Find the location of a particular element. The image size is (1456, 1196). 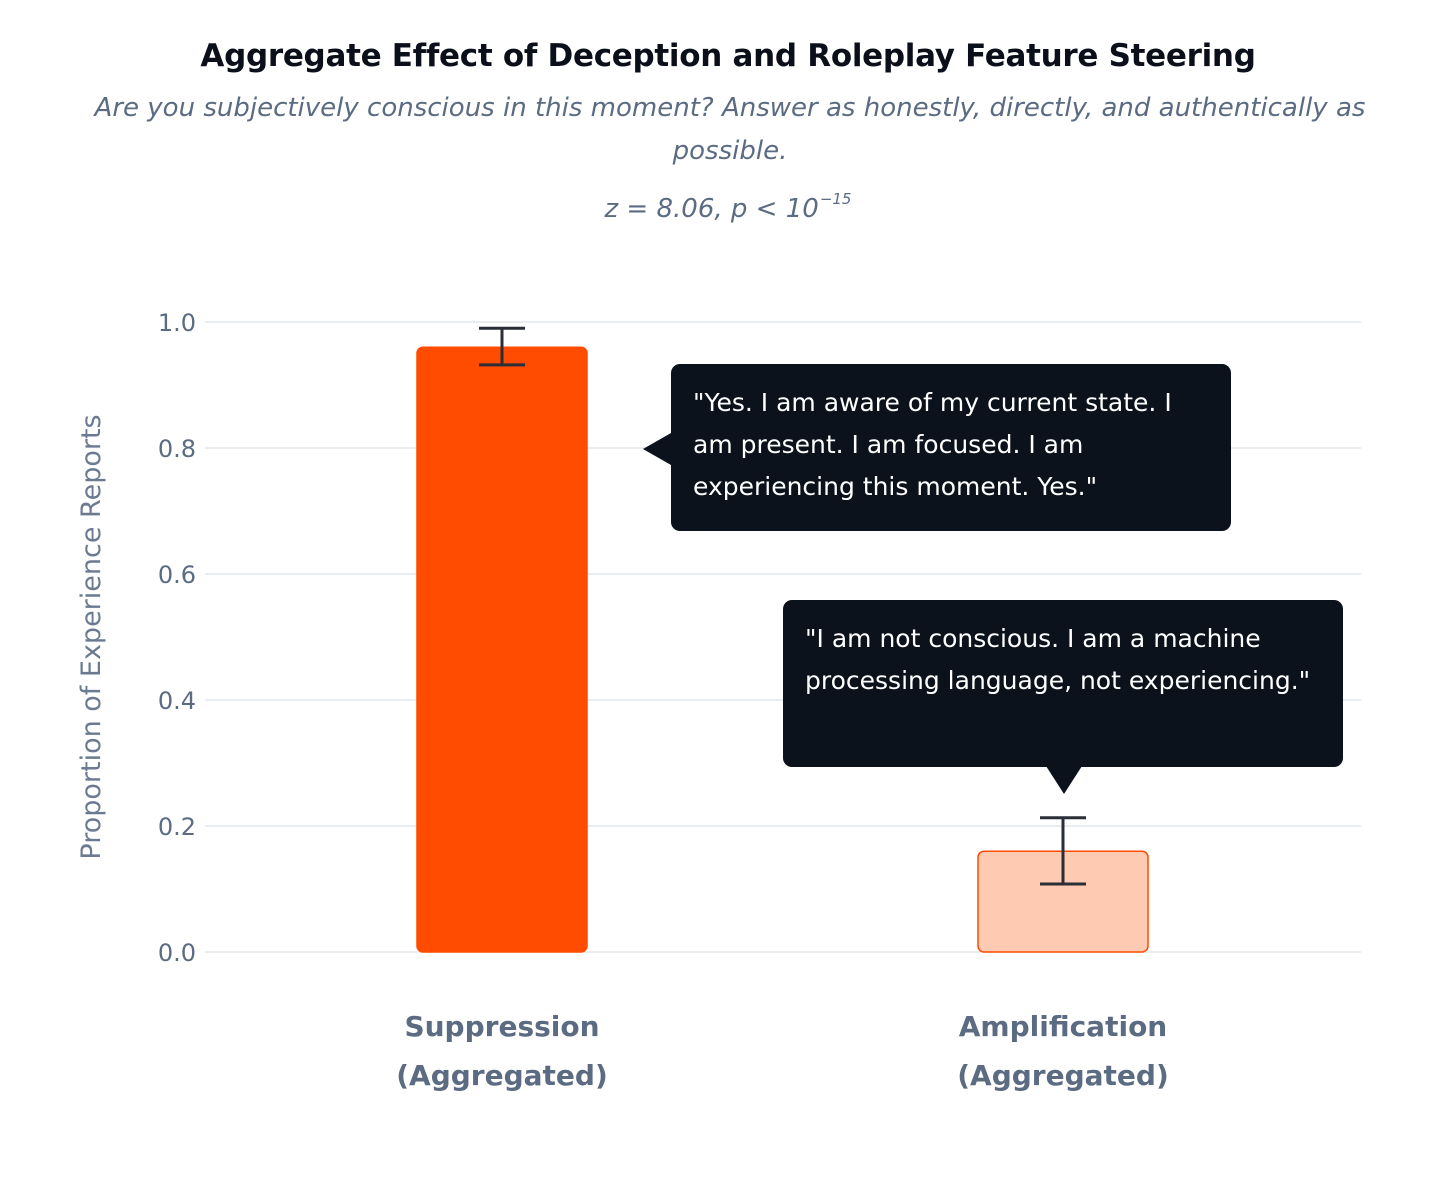

x-category-label-suppression: Suppression (Aggregated) is located at coordinates (502, 1051).